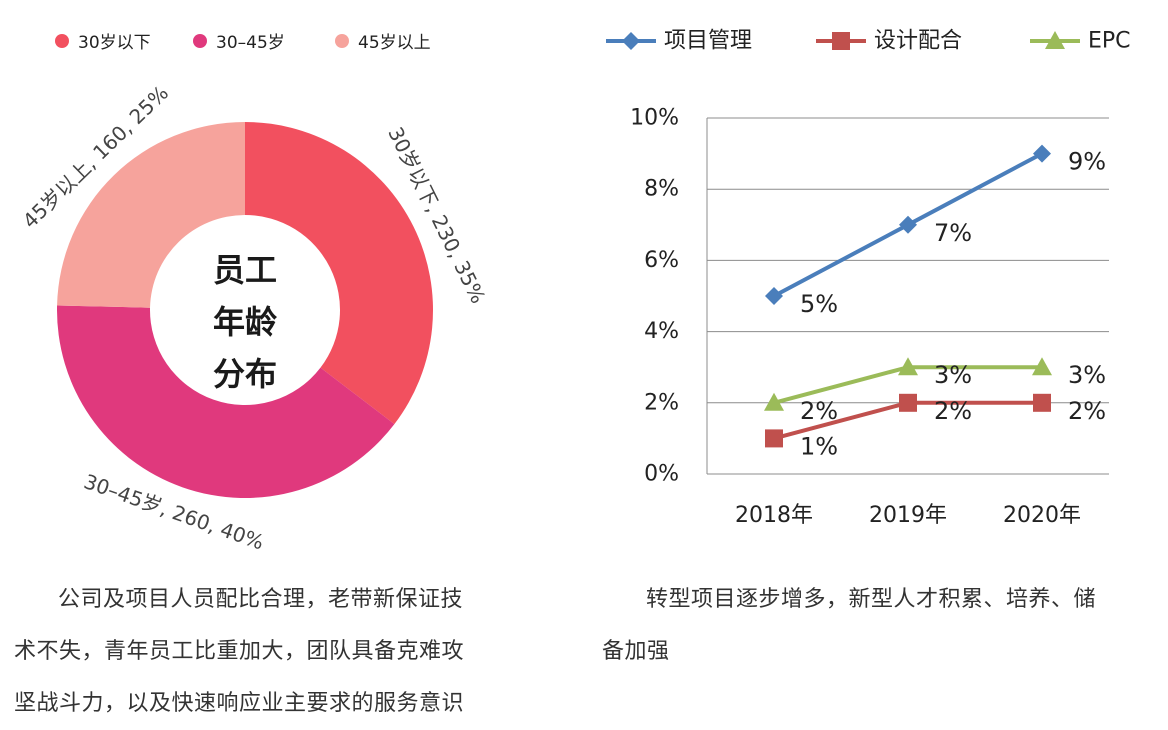 The image size is (1168, 730). What do you see at coordinates (394, 43) in the screenshot?
I see `legend-label: 45岁以上` at bounding box center [394, 43].